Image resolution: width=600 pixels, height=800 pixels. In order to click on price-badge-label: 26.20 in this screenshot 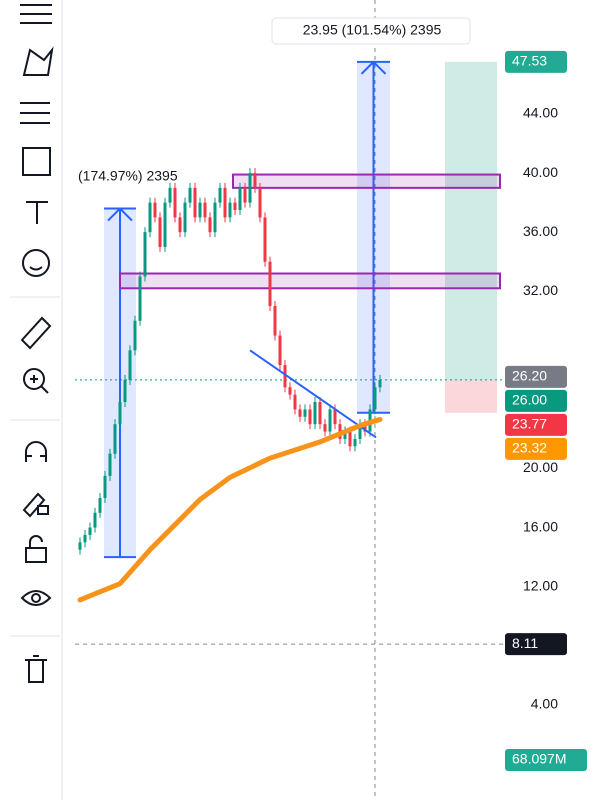, I will do `click(529, 376)`.